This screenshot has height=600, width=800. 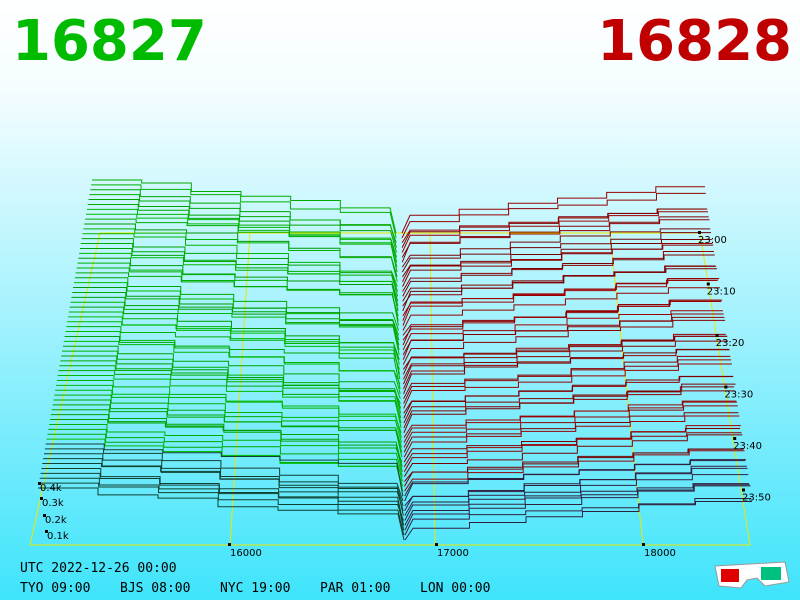 I want to click on time-label: 23:10, so click(x=721, y=292).